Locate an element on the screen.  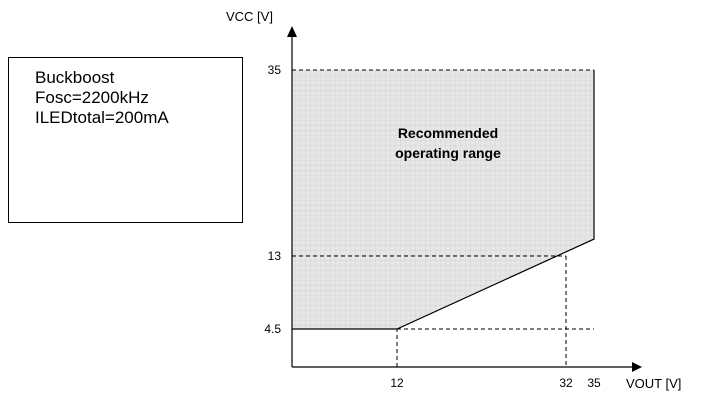
y-tick-label: 13 is located at coordinates (275, 256).